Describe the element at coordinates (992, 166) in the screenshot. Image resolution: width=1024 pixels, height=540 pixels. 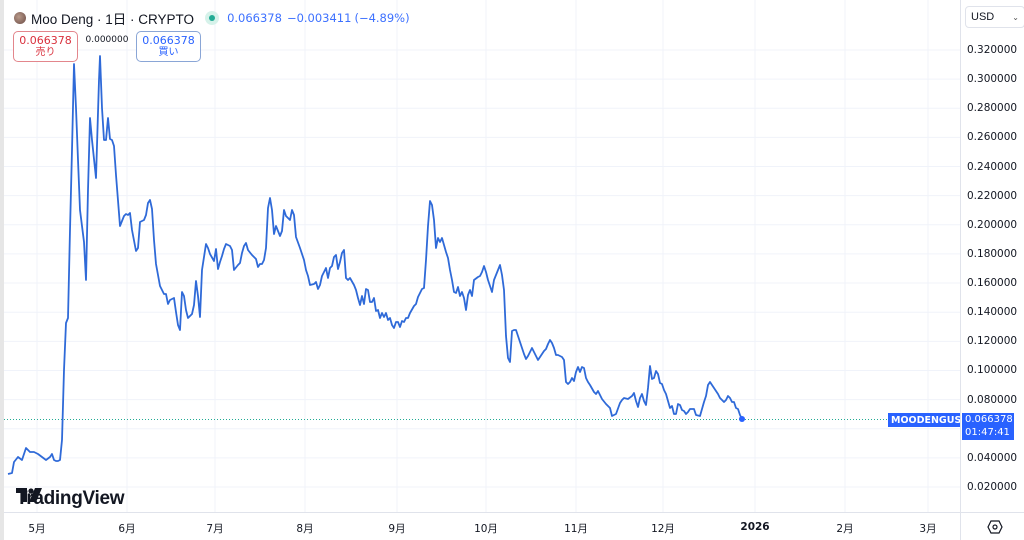
I see `price-tick: 0.240000` at that location.